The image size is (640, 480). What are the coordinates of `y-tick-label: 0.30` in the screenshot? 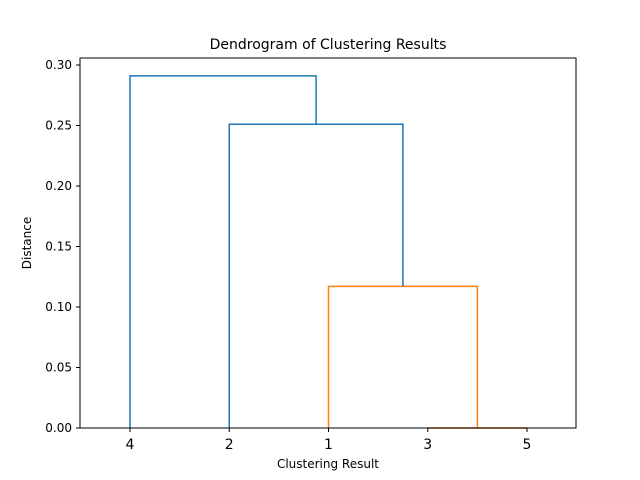 It's located at (58, 65).